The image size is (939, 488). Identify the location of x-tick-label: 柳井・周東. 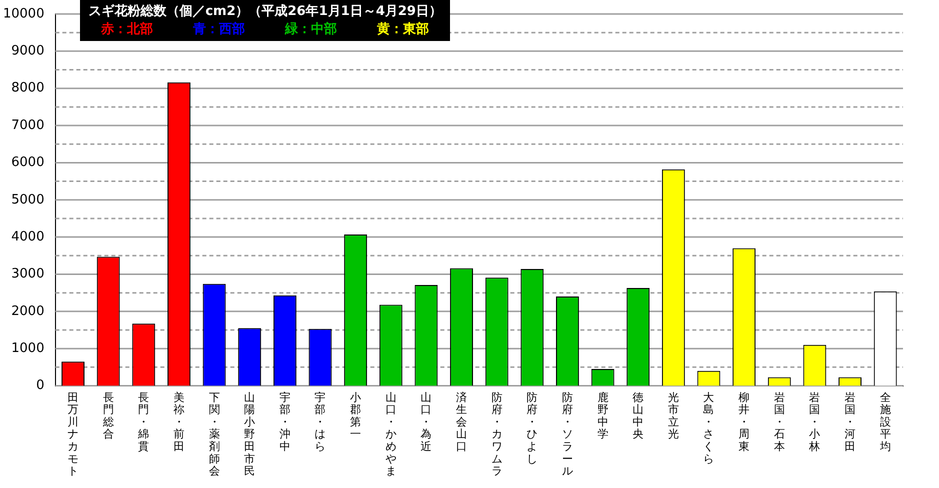
(744, 422).